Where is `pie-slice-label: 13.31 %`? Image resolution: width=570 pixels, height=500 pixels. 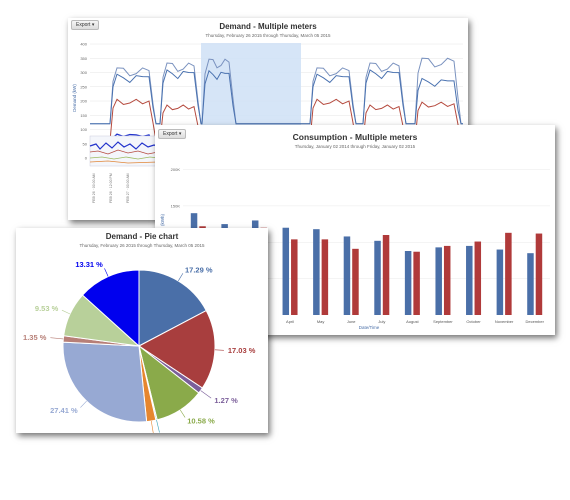 pie-slice-label: 13.31 % is located at coordinates (89, 264).